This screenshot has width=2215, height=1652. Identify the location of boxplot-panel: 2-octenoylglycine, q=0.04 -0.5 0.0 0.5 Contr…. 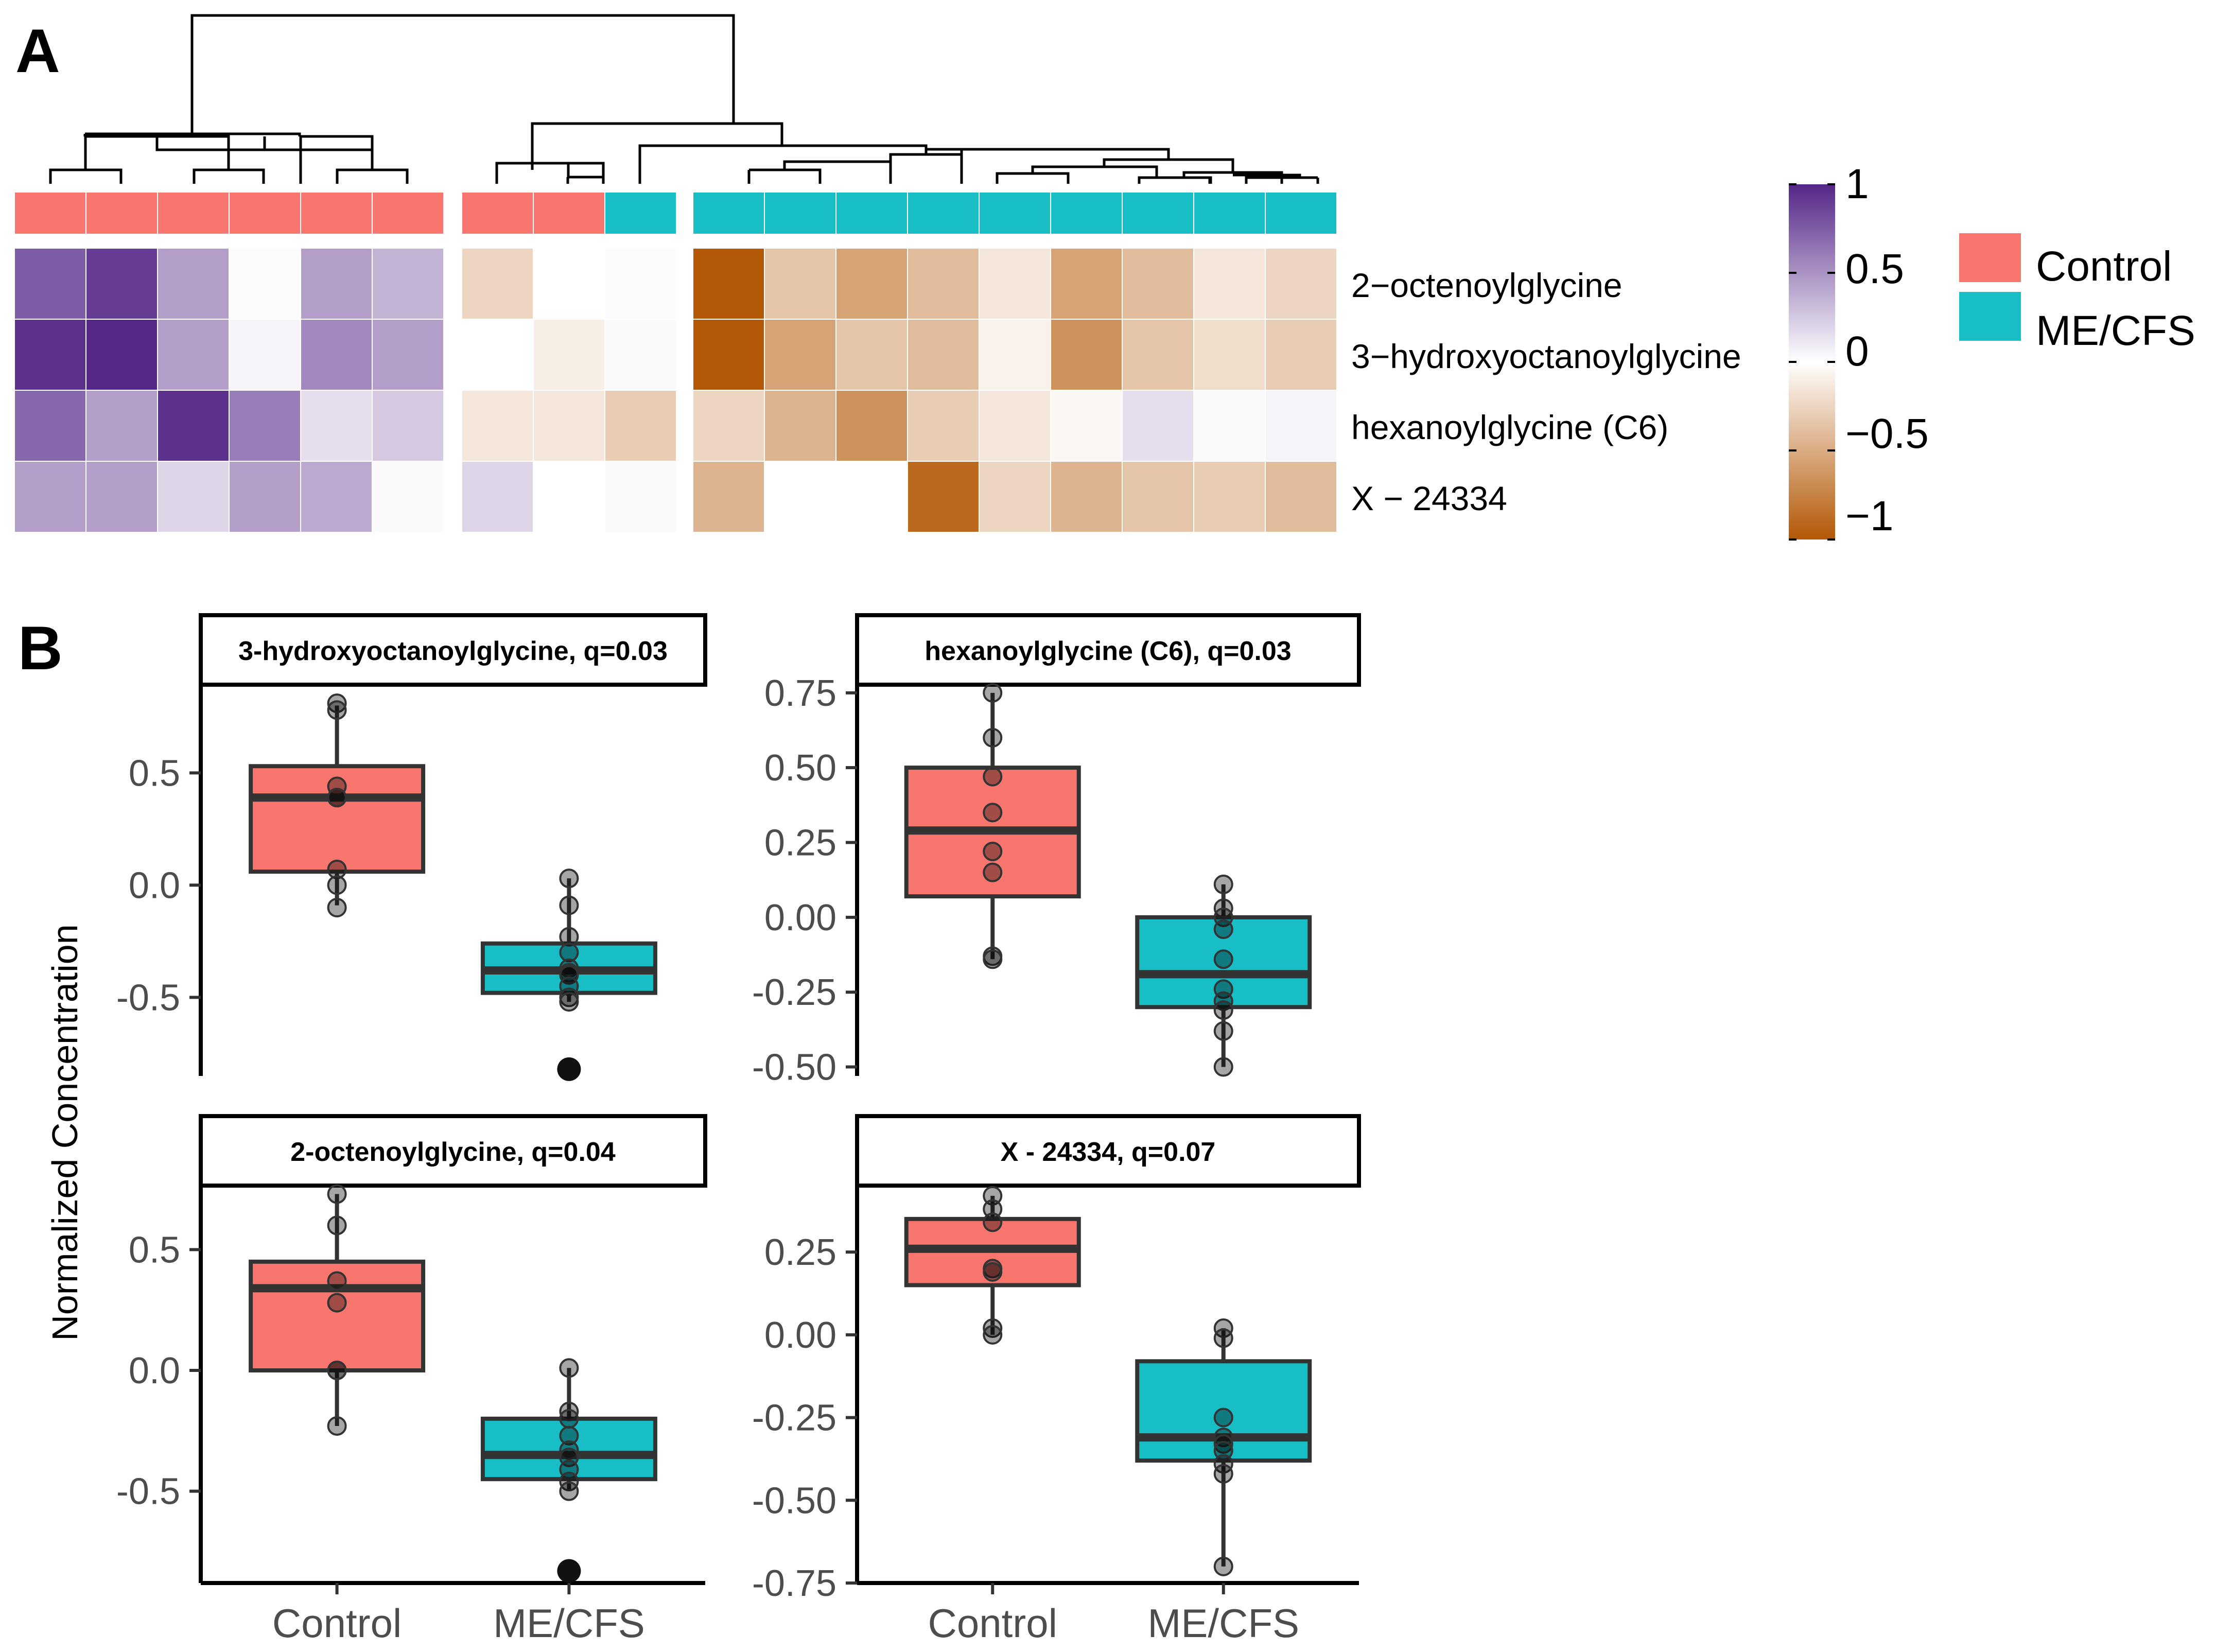
(412, 1380).